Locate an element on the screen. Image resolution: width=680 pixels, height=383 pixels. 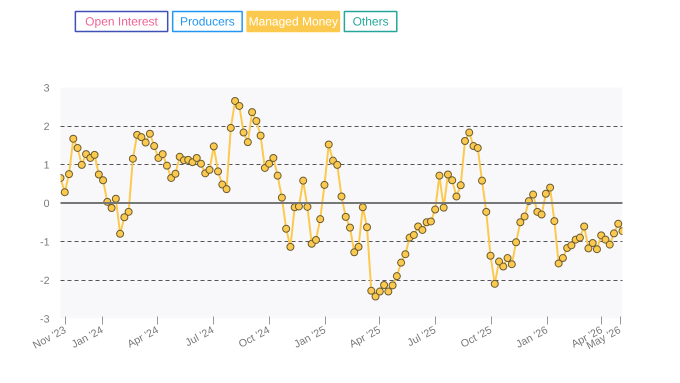
x-tick-label: Oct '25 is located at coordinates (476, 337).